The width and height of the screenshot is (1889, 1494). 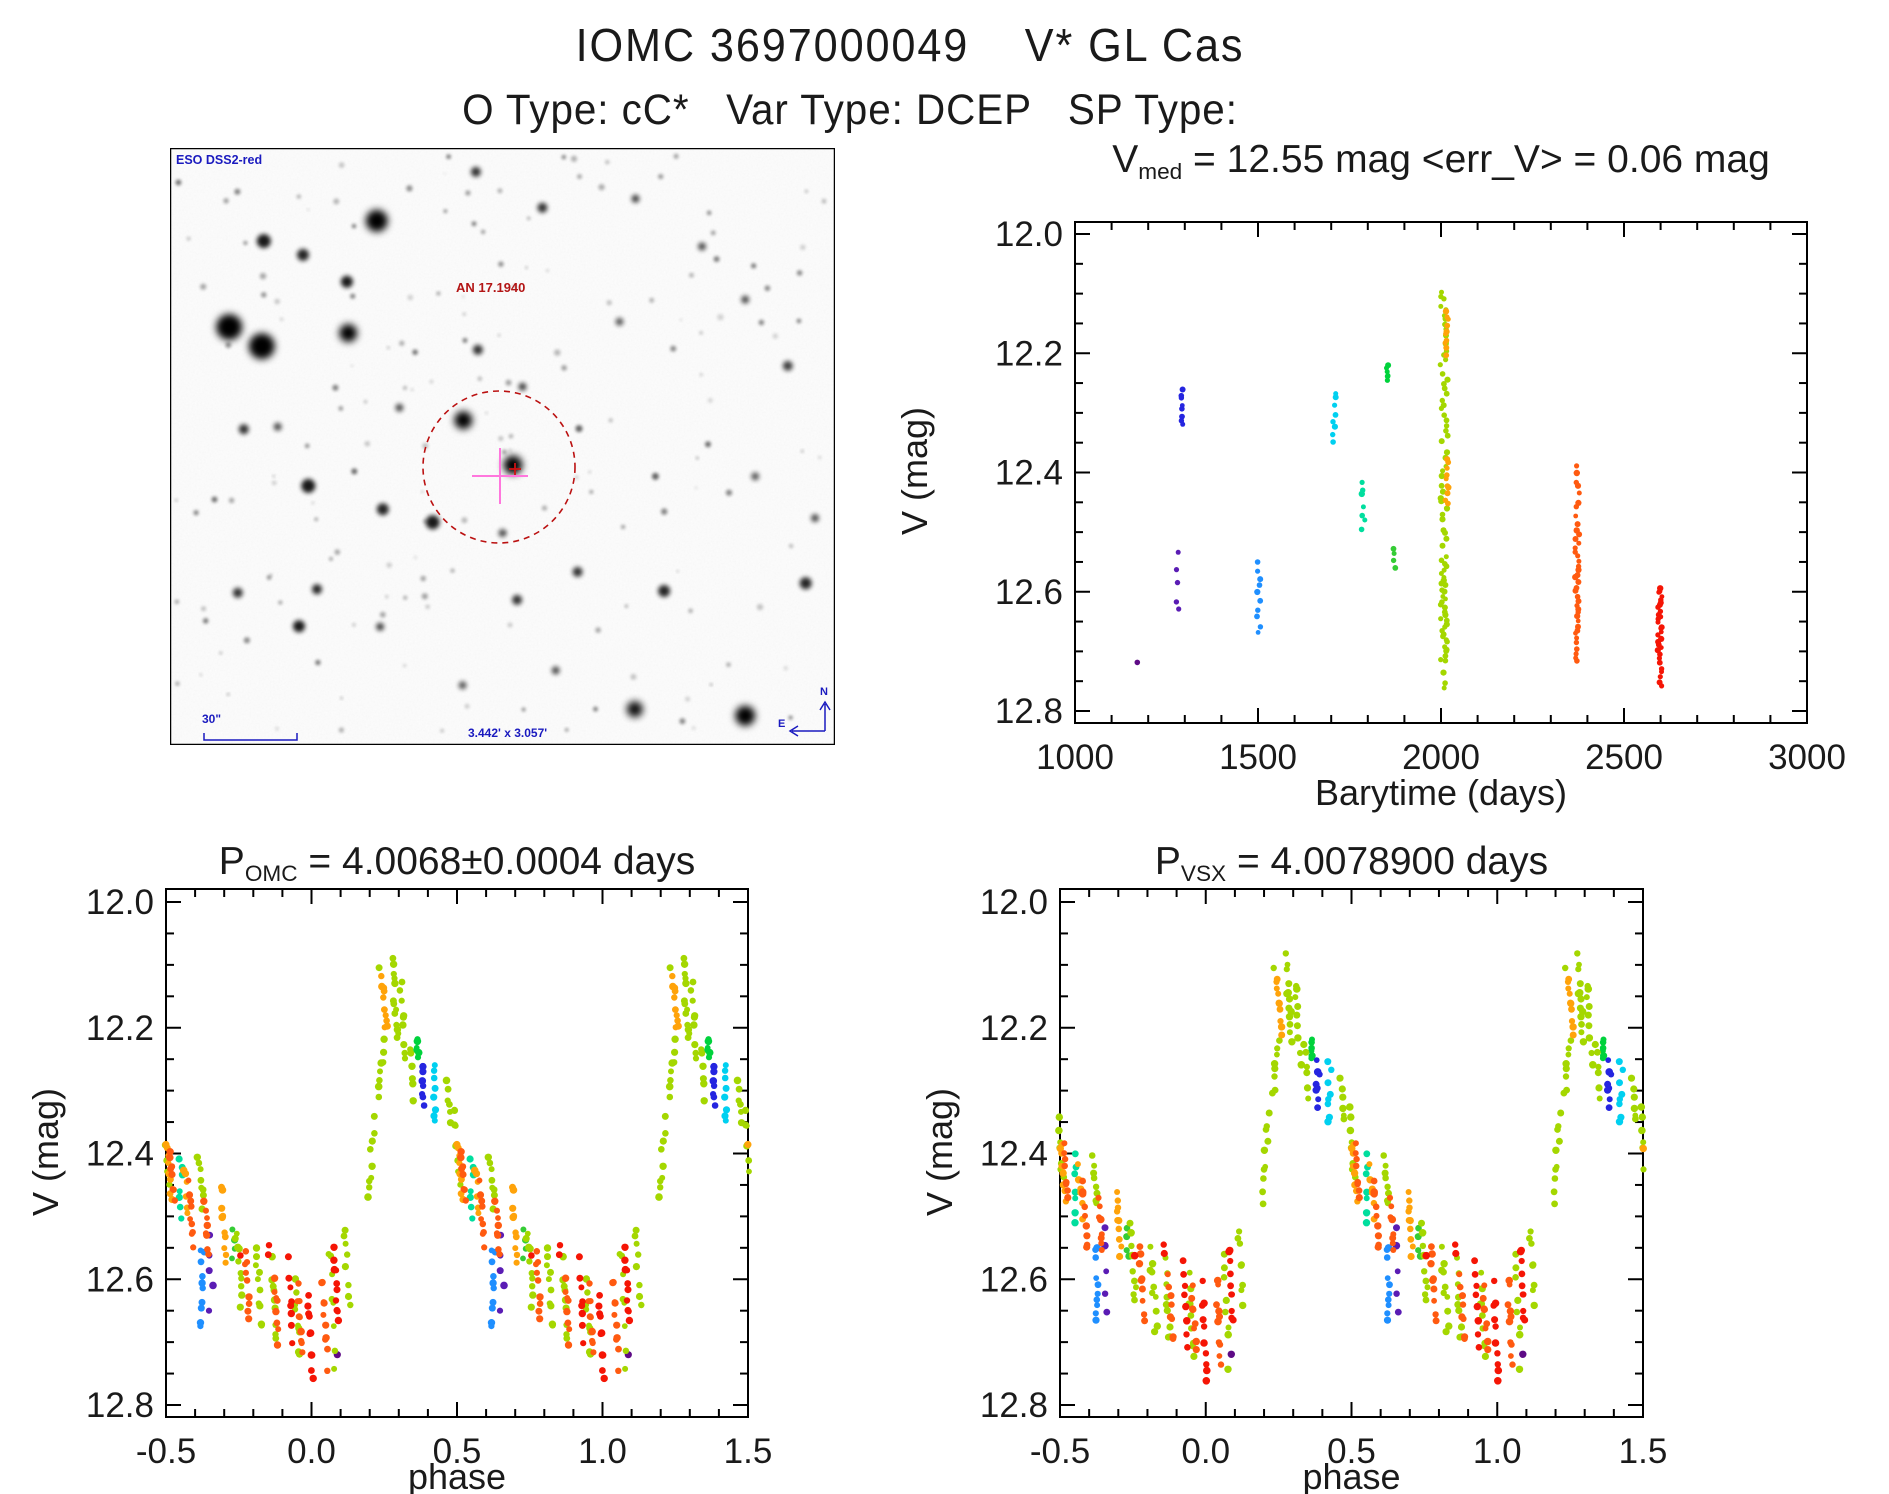 I want to click on sky-noise, so click(x=502, y=446).